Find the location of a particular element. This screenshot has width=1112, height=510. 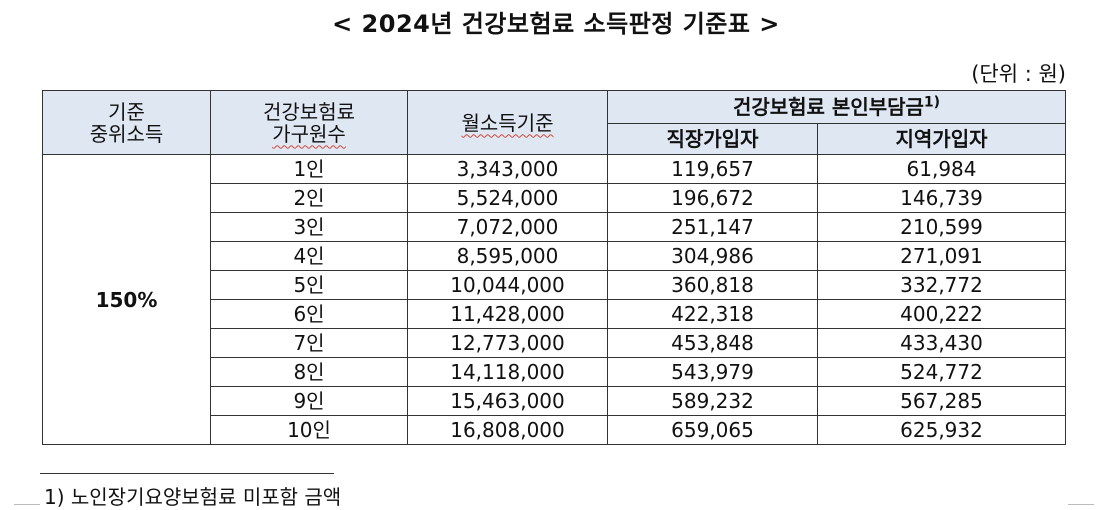

cell-household: 10인 is located at coordinates (309, 430).